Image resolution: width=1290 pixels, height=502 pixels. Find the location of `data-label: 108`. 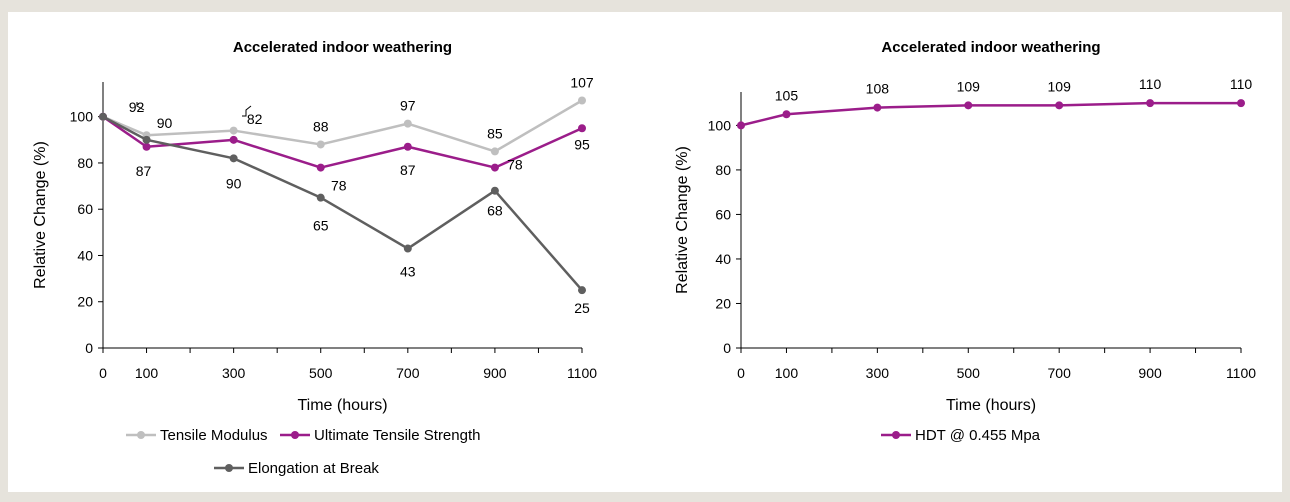

data-label: 108 is located at coordinates (878, 89).